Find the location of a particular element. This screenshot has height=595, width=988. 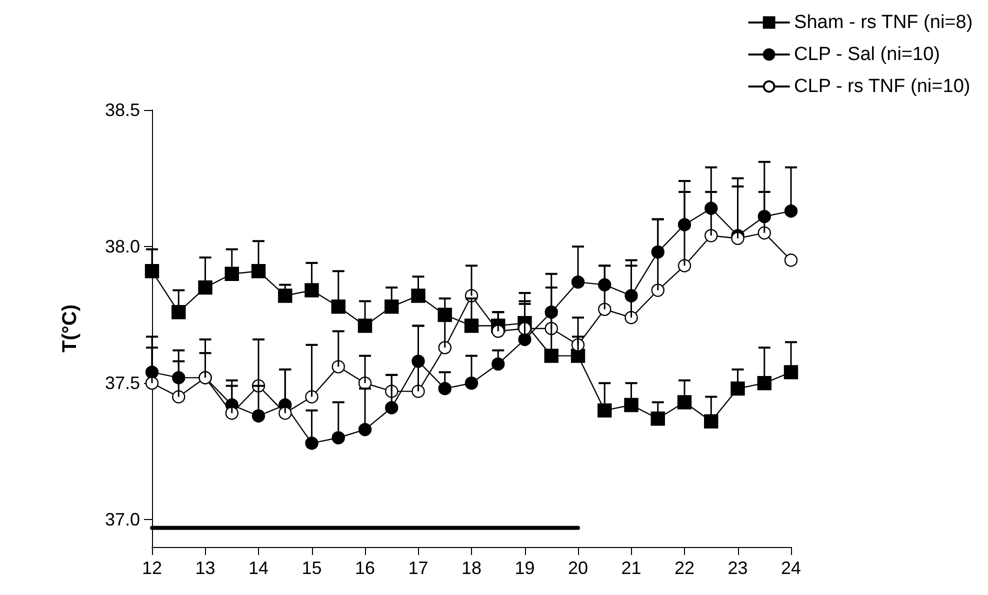

x-tick-label: 20 is located at coordinates (578, 568).